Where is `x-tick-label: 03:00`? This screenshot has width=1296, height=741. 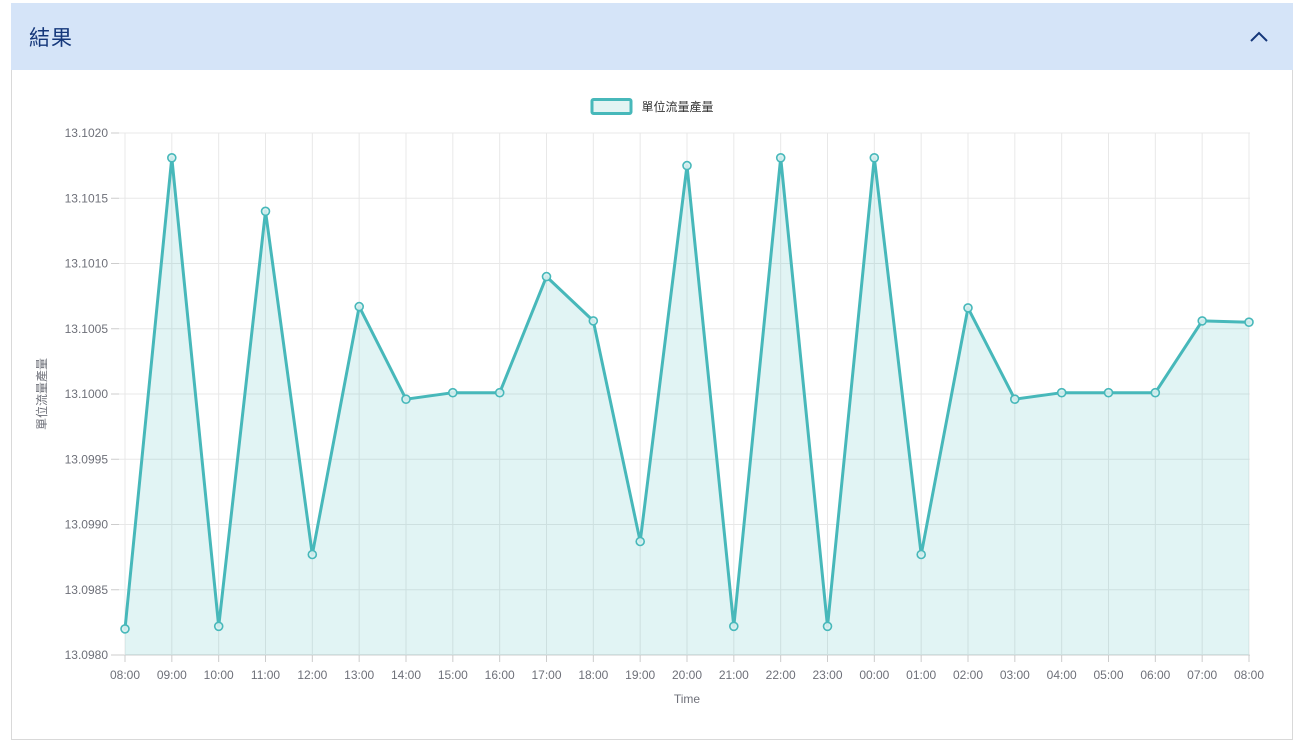
x-tick-label: 03:00 is located at coordinates (1015, 675).